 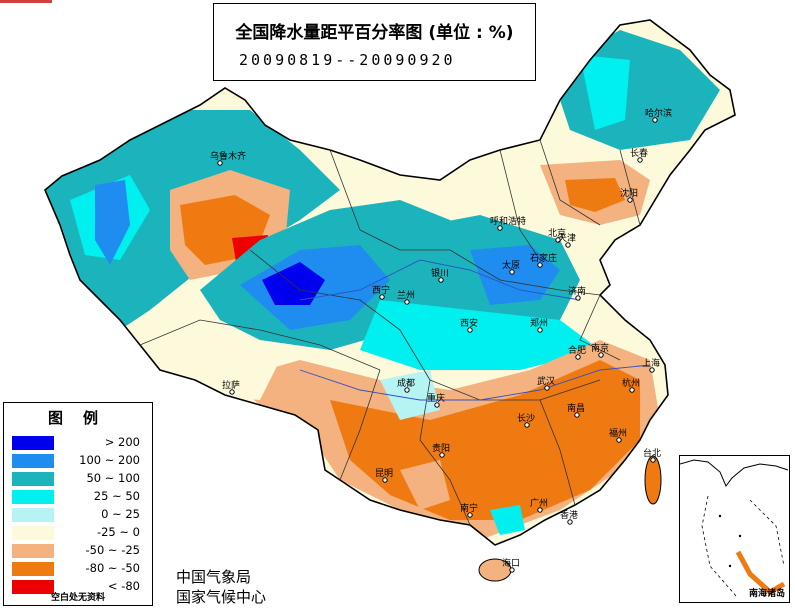 I want to click on city-label: 拉萨, so click(x=231, y=385).